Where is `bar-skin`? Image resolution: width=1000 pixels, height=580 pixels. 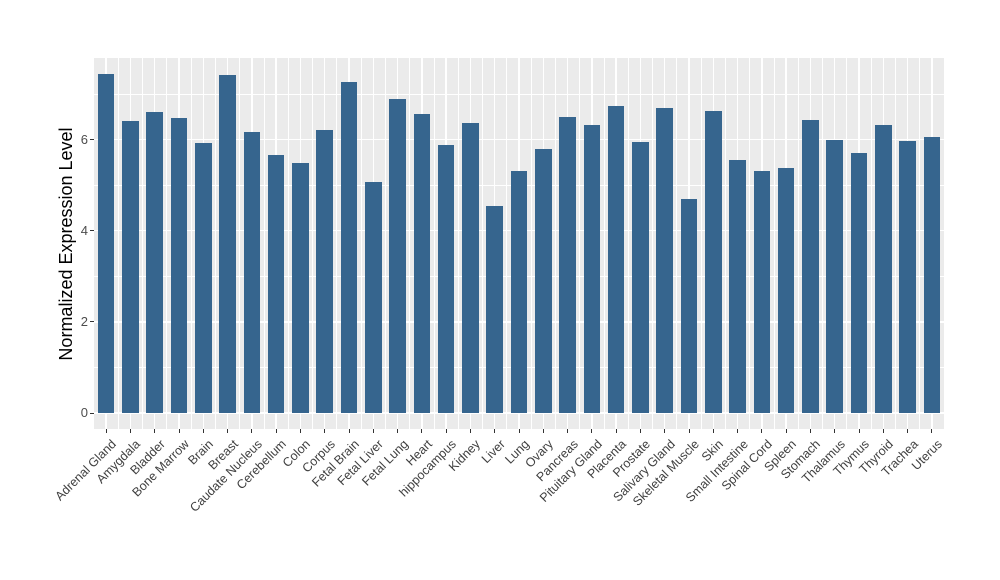
bar-skin is located at coordinates (713, 262).